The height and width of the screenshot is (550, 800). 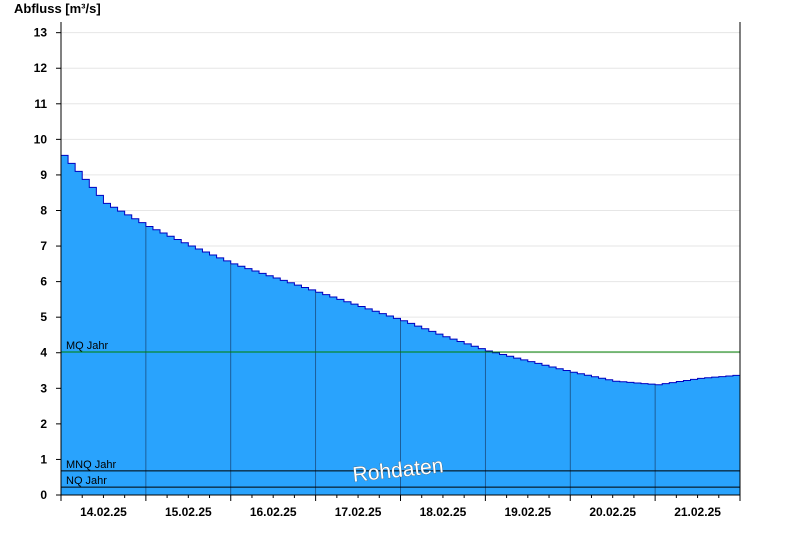 I want to click on reference-label: MNQ Jahr, so click(x=91, y=465).